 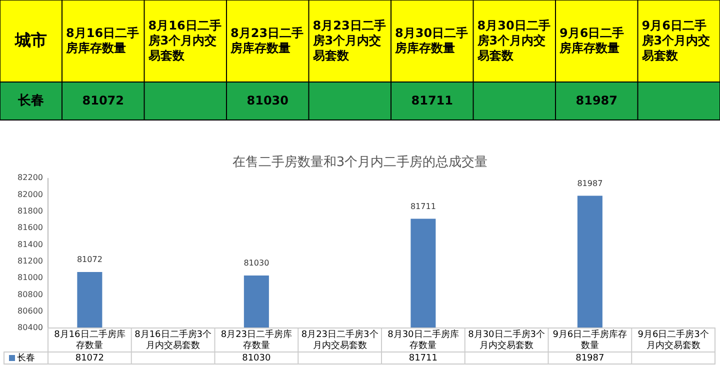 What do you see at coordinates (30, 327) in the screenshot?
I see `y-tick-label: 80400` at bounding box center [30, 327].